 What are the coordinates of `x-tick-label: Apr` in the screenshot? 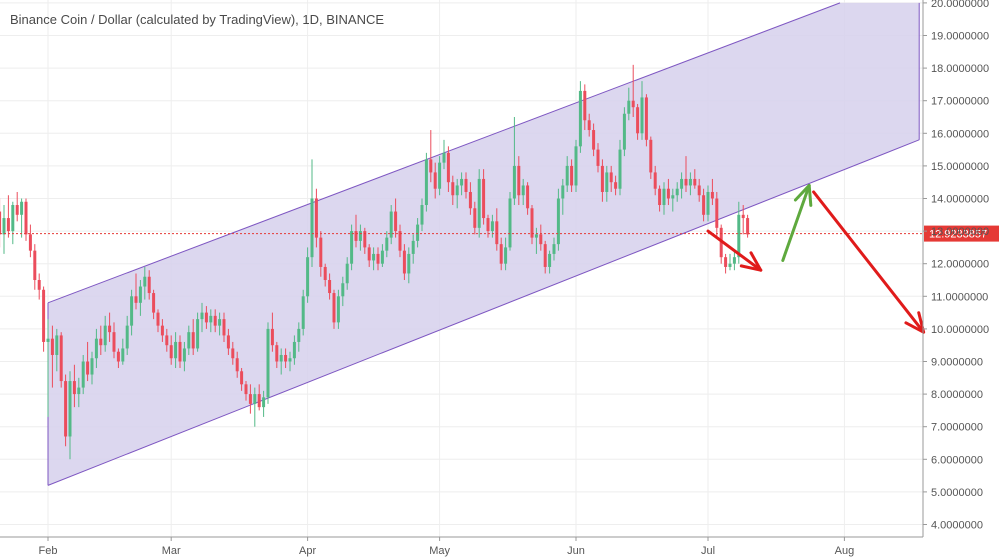 It's located at (307, 551).